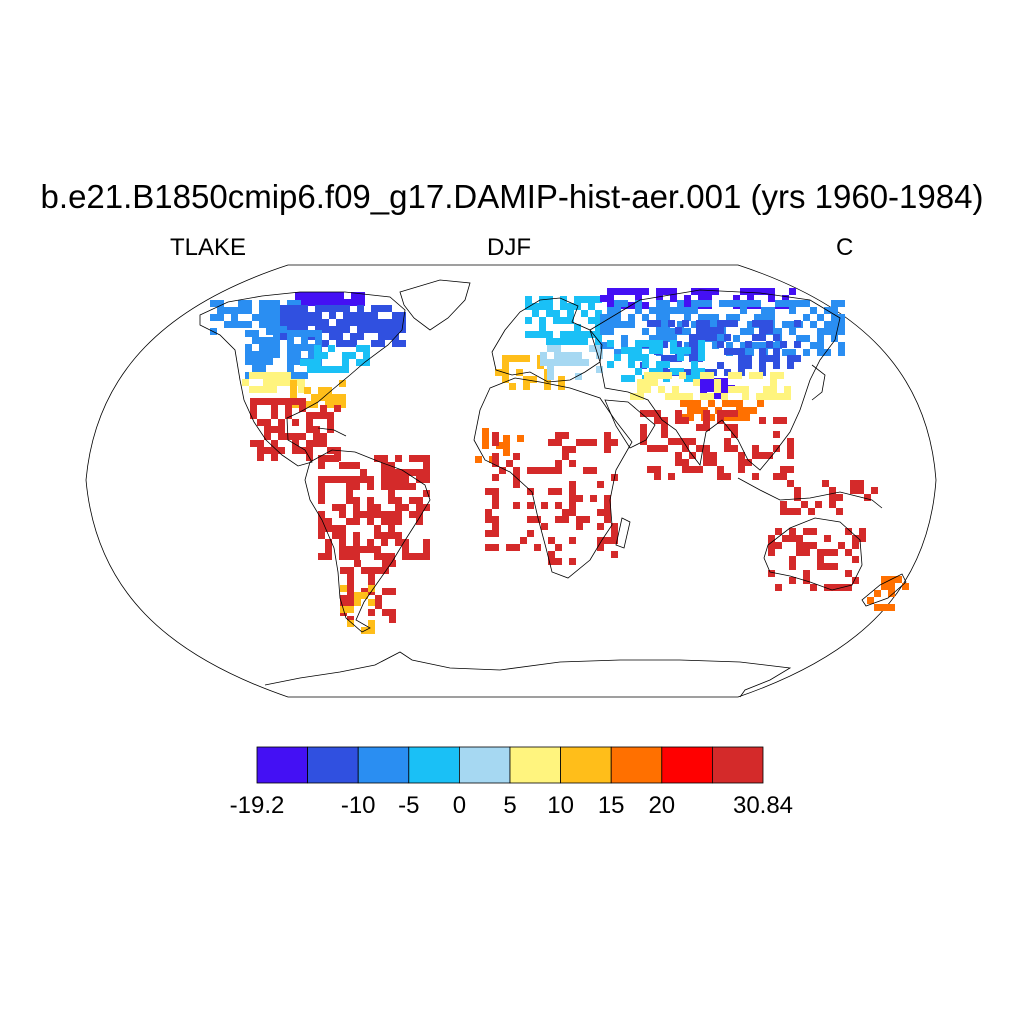 This screenshot has width=1024, height=1024. What do you see at coordinates (409, 805) in the screenshot?
I see `colorbar-tick-label: -5` at bounding box center [409, 805].